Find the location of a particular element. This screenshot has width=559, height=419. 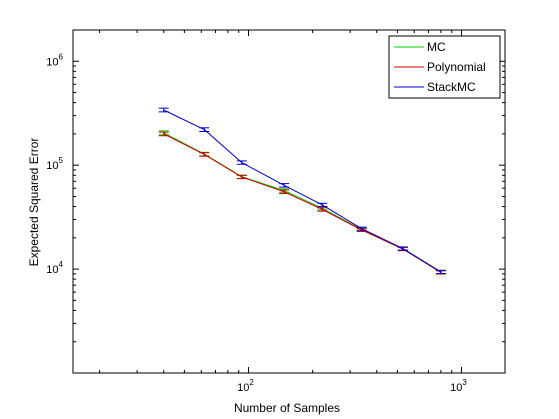

legend-label-polynomial: Polynomial is located at coordinates (456, 67).